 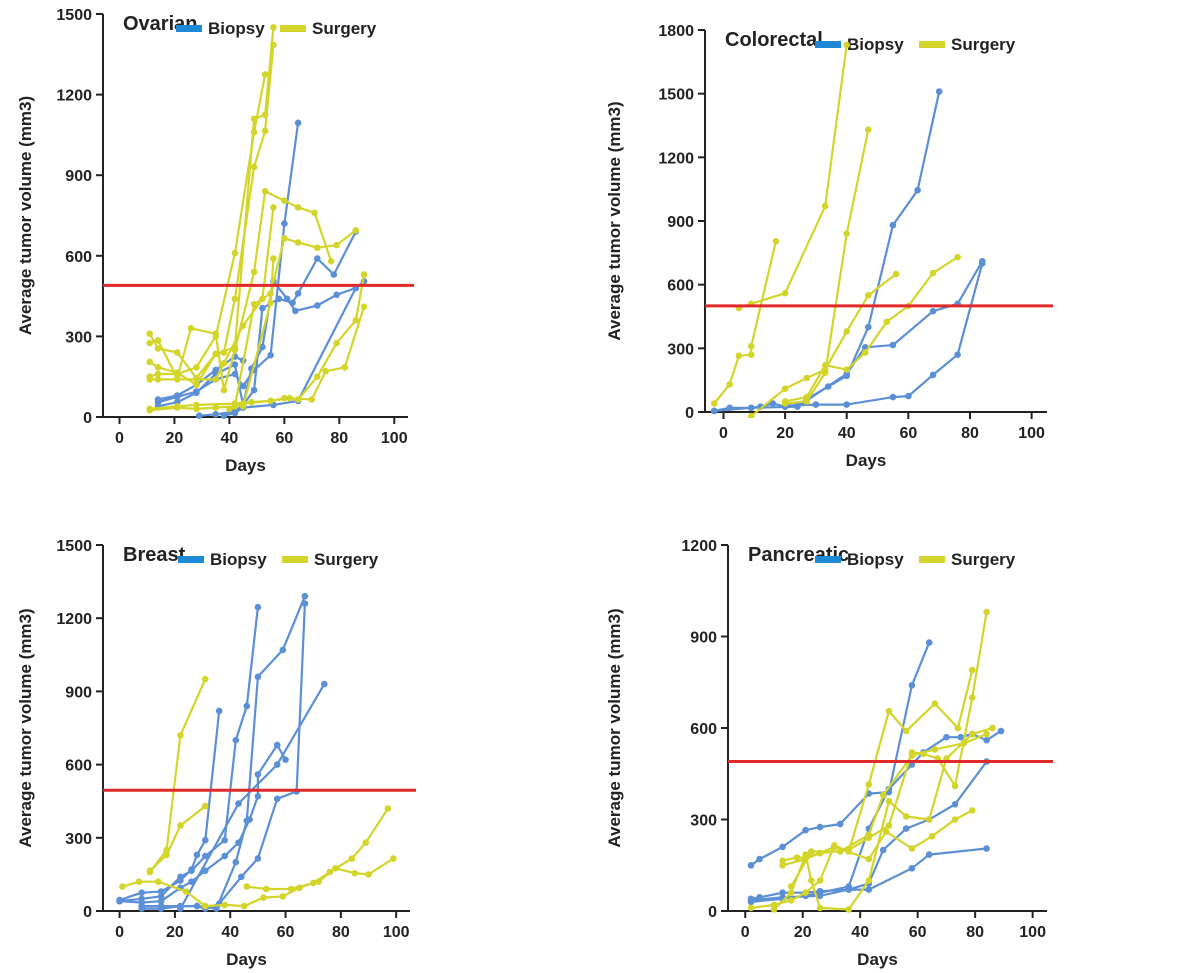 What do you see at coordinates (785, 433) in the screenshot?
I see `x-tick-label: 20` at bounding box center [785, 433].